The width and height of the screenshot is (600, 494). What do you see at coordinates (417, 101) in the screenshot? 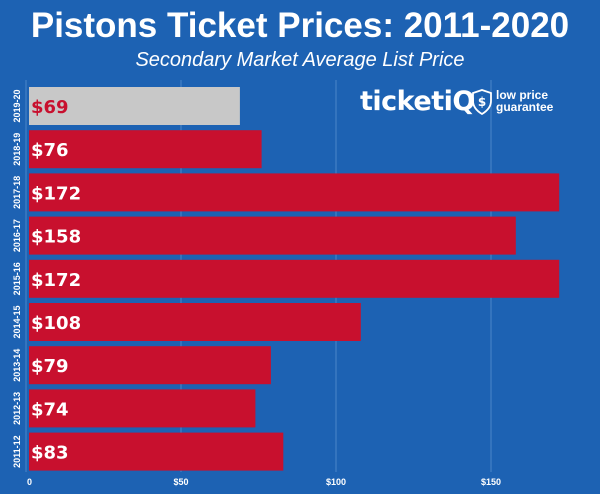
I see `logo-wordmark: ticketiQ` at bounding box center [417, 101].